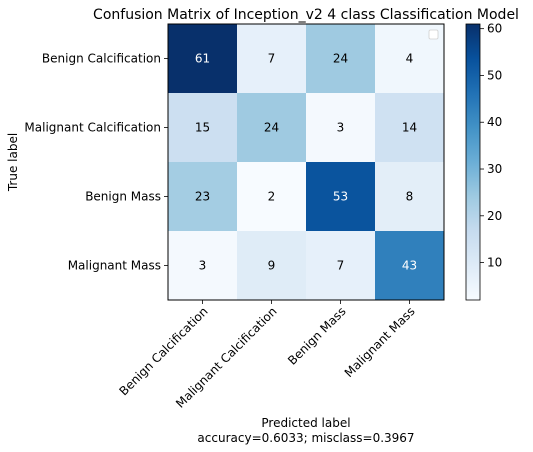  Describe the element at coordinates (494, 263) in the screenshot. I see `colorbar-tick-label: 10` at that location.